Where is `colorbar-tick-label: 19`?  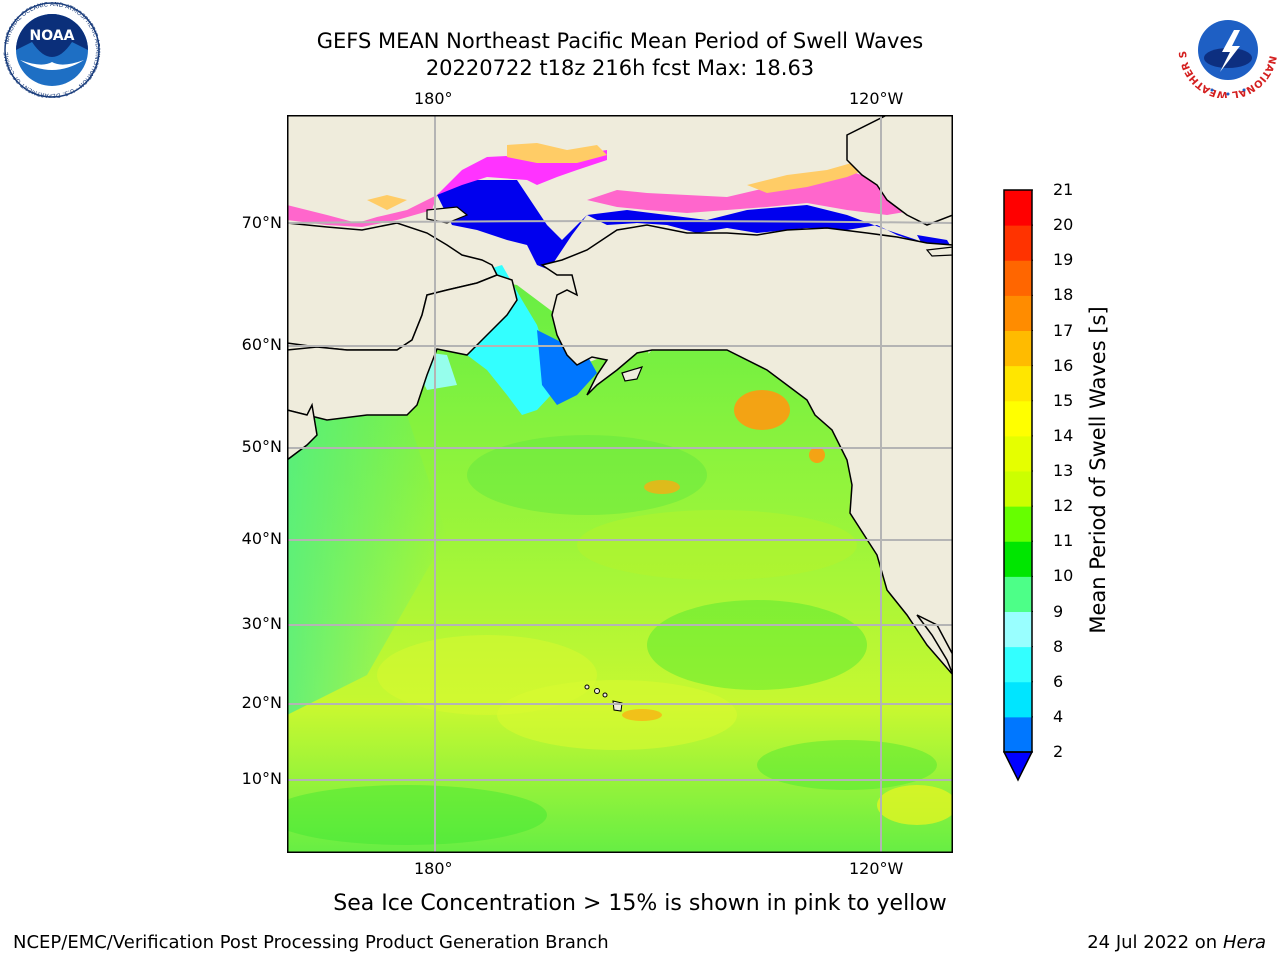
colorbar-tick-label: 19 is located at coordinates (1063, 260).